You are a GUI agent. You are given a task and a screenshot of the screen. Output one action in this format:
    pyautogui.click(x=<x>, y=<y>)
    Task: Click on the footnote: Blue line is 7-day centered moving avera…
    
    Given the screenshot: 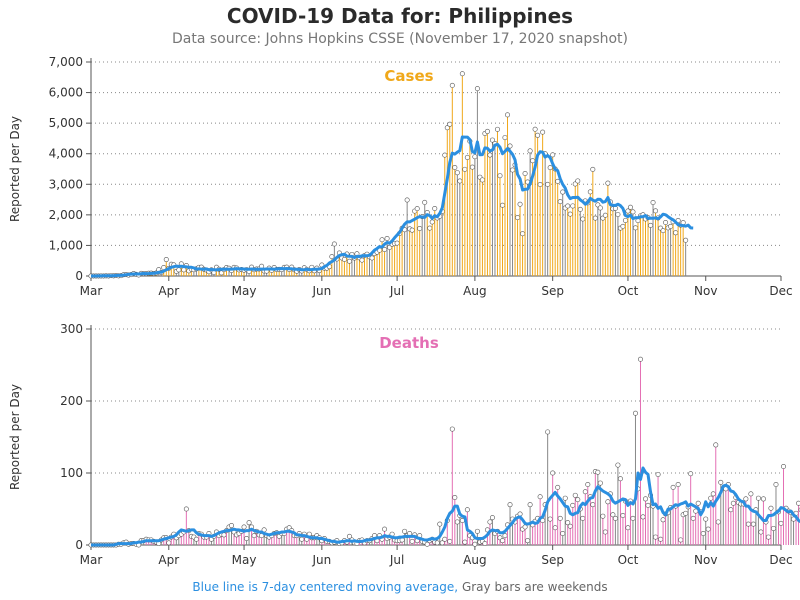 What is the action you would take?
    pyautogui.click(x=400, y=587)
    